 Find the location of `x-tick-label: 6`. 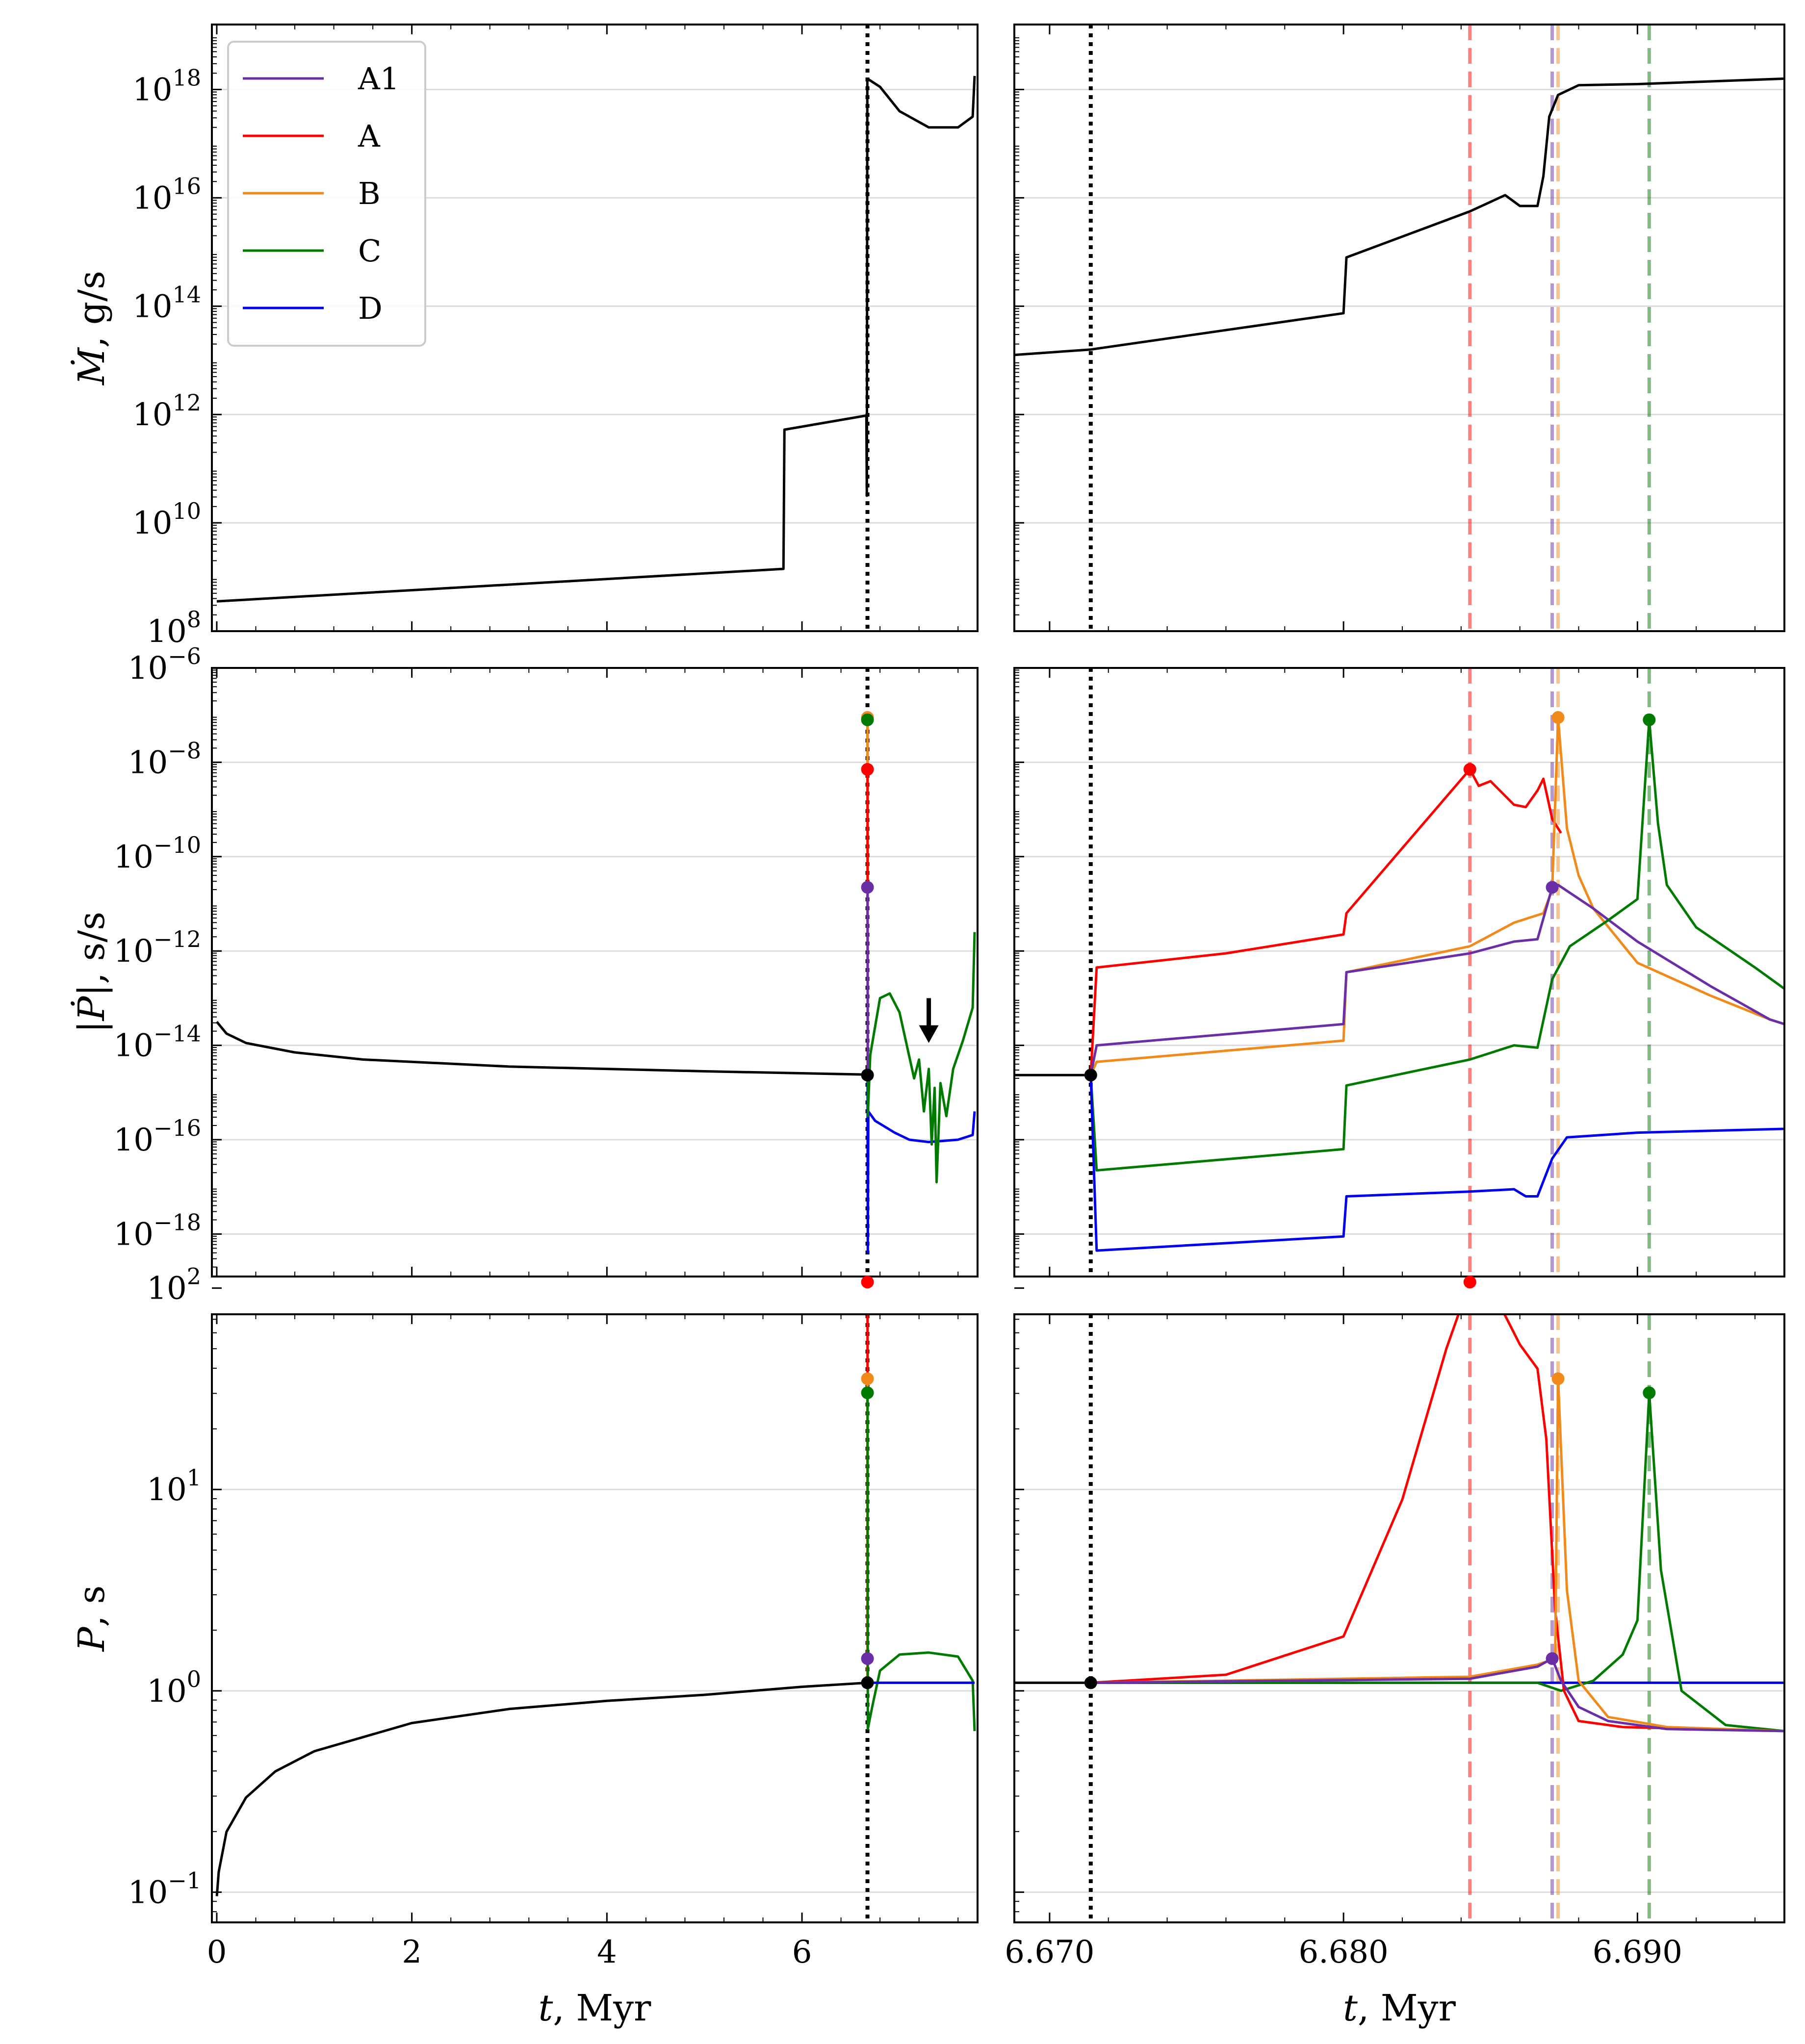

x-tick-label: 6 is located at coordinates (802, 1952).